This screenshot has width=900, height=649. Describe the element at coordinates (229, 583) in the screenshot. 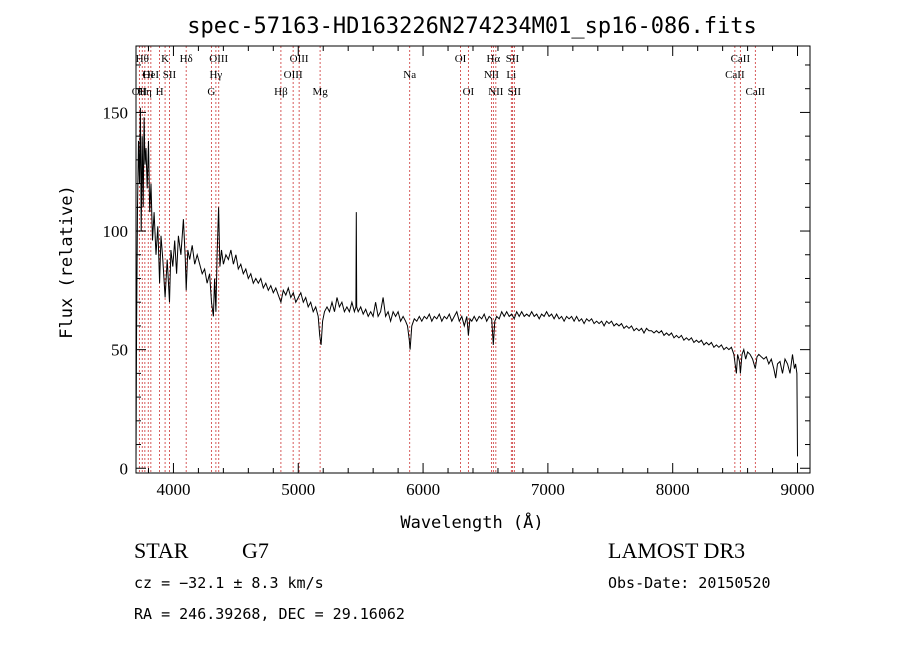

I see `redshift-velocity: cz = −32.1 ± 8.3 km/s` at that location.